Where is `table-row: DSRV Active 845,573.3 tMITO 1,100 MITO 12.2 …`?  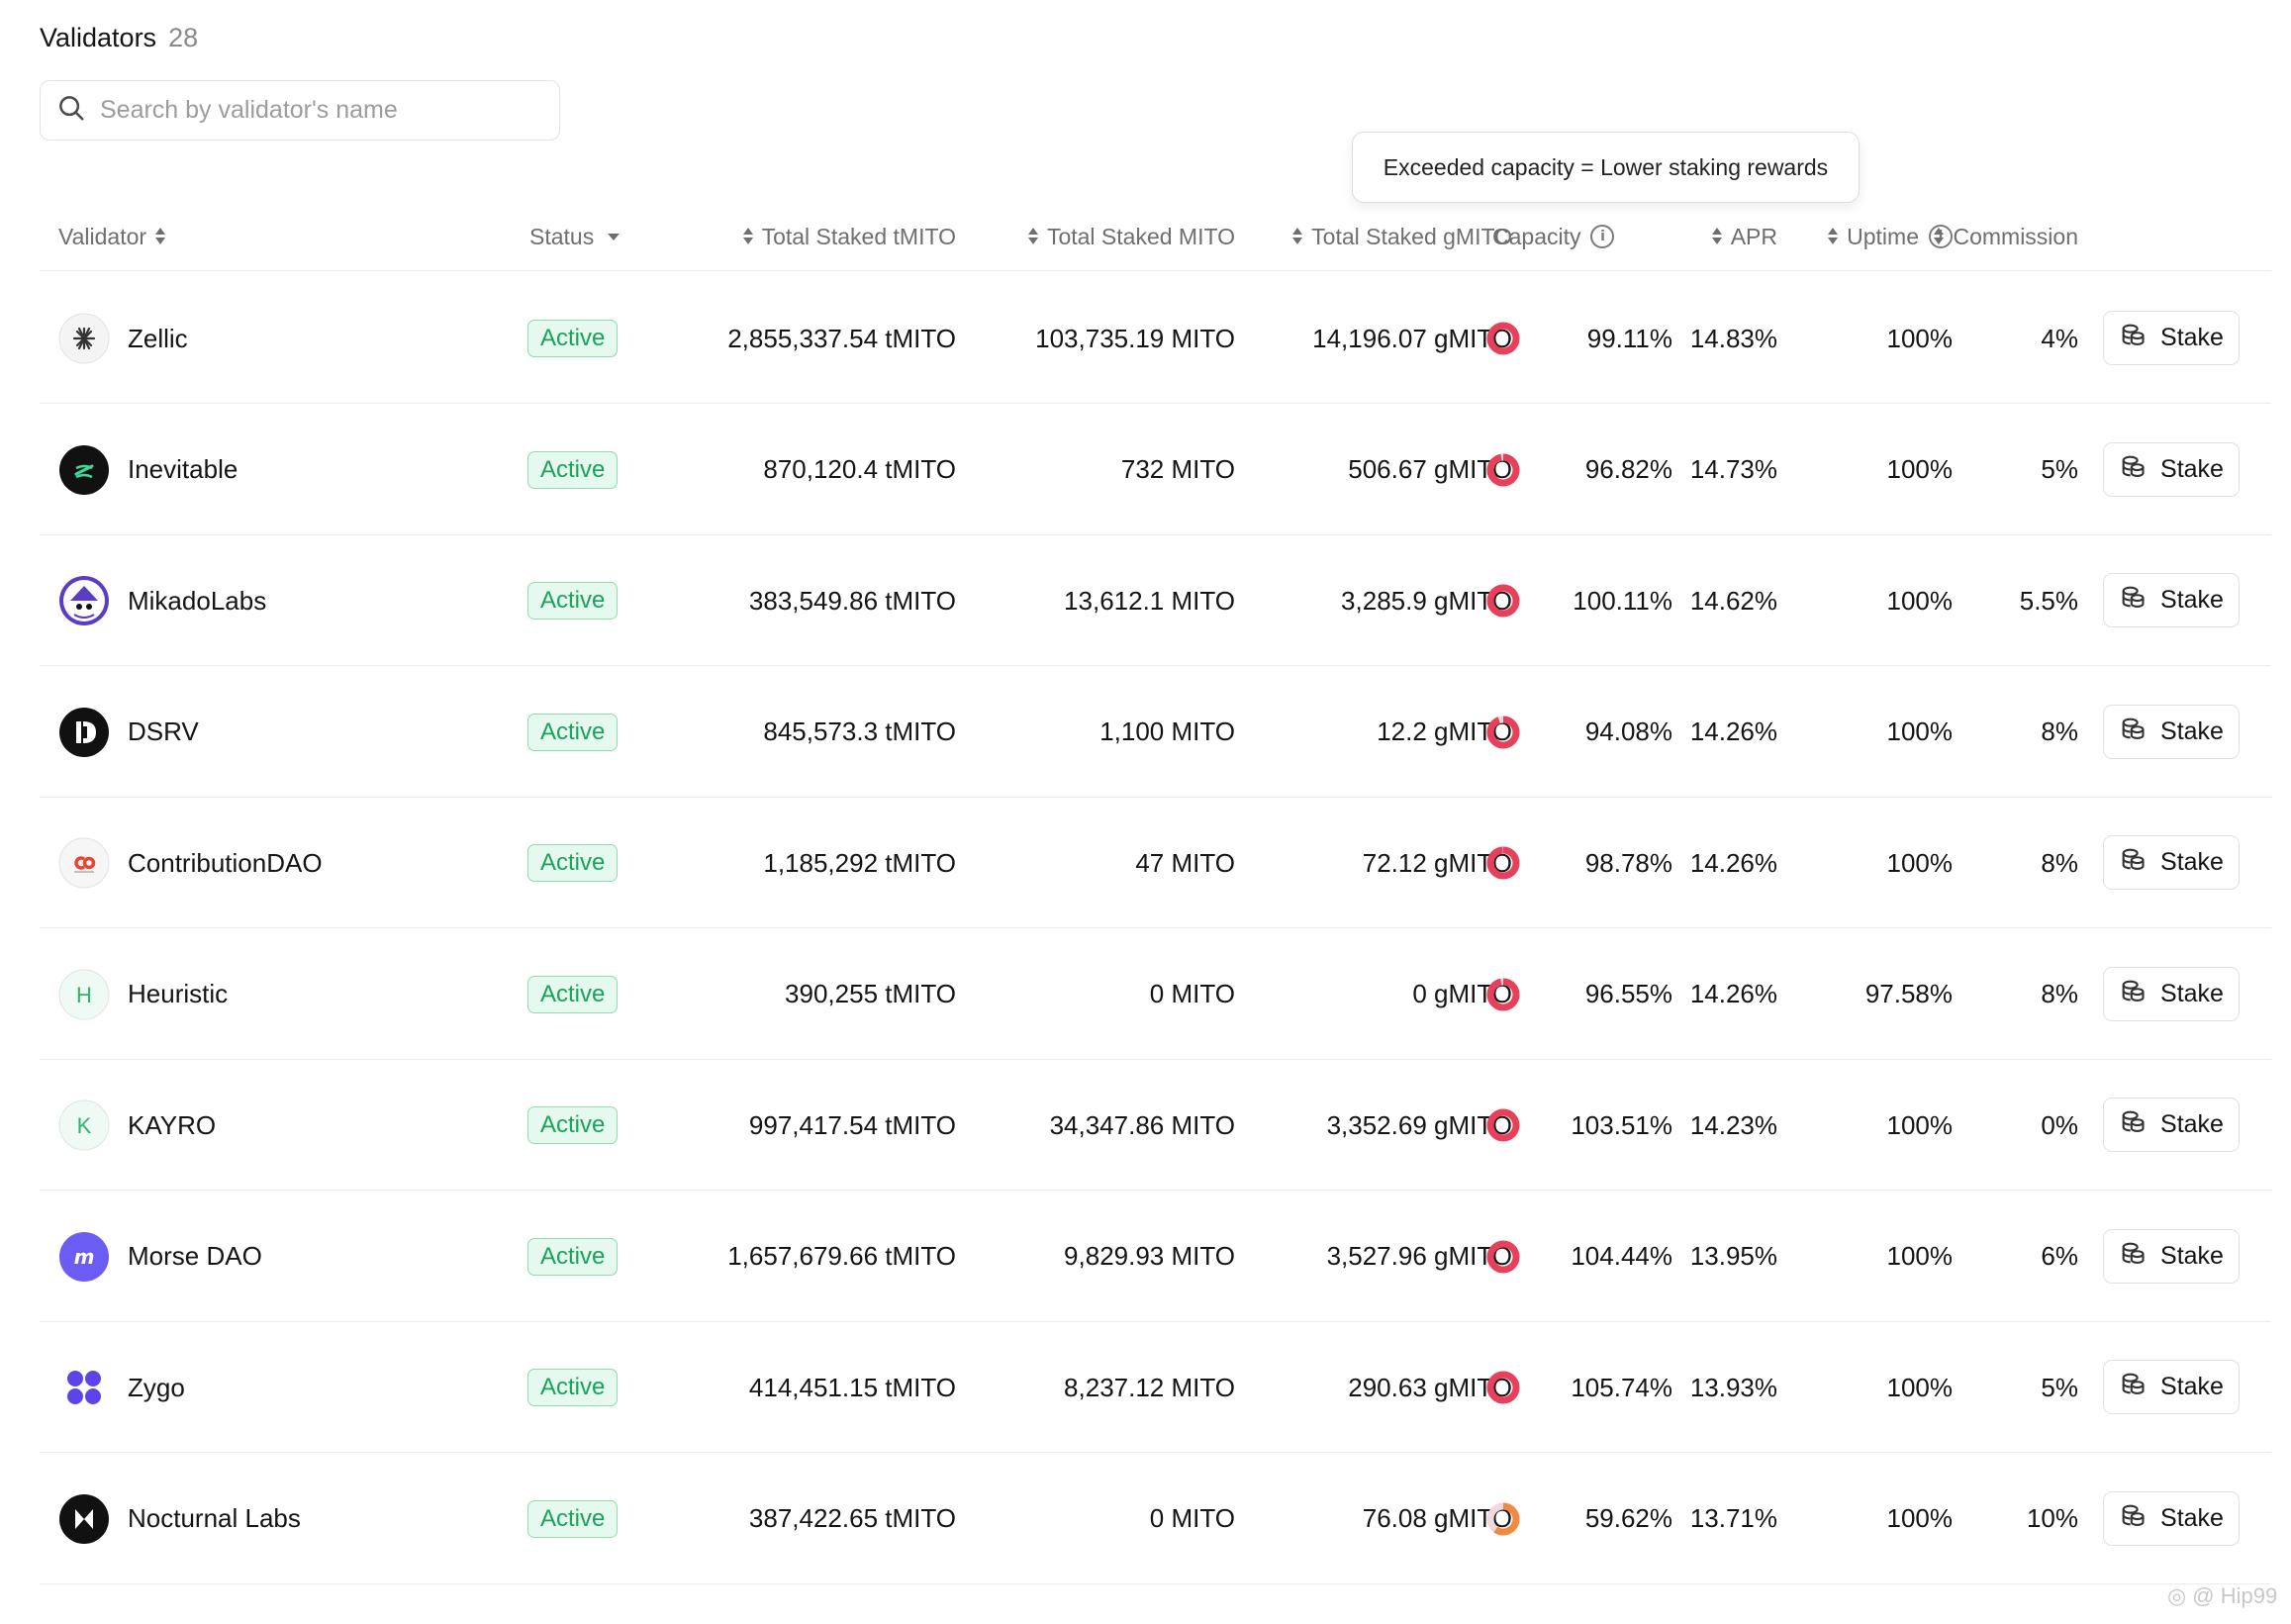 table-row: DSRV Active 845,573.3 tMITO 1,100 MITO 12.2 … is located at coordinates (1155, 732).